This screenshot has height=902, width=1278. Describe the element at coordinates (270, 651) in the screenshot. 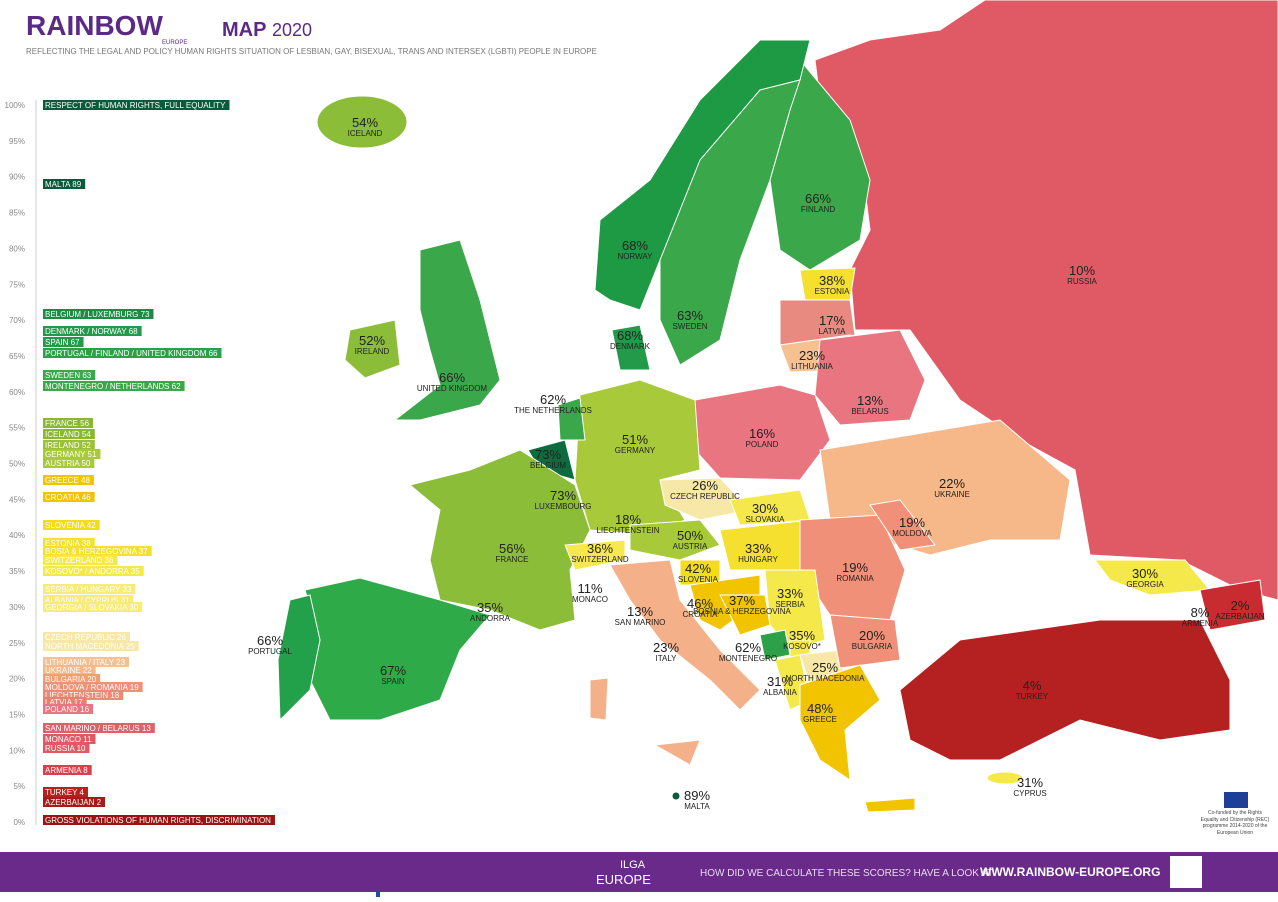

I see `country-name: PORTUGAL` at that location.